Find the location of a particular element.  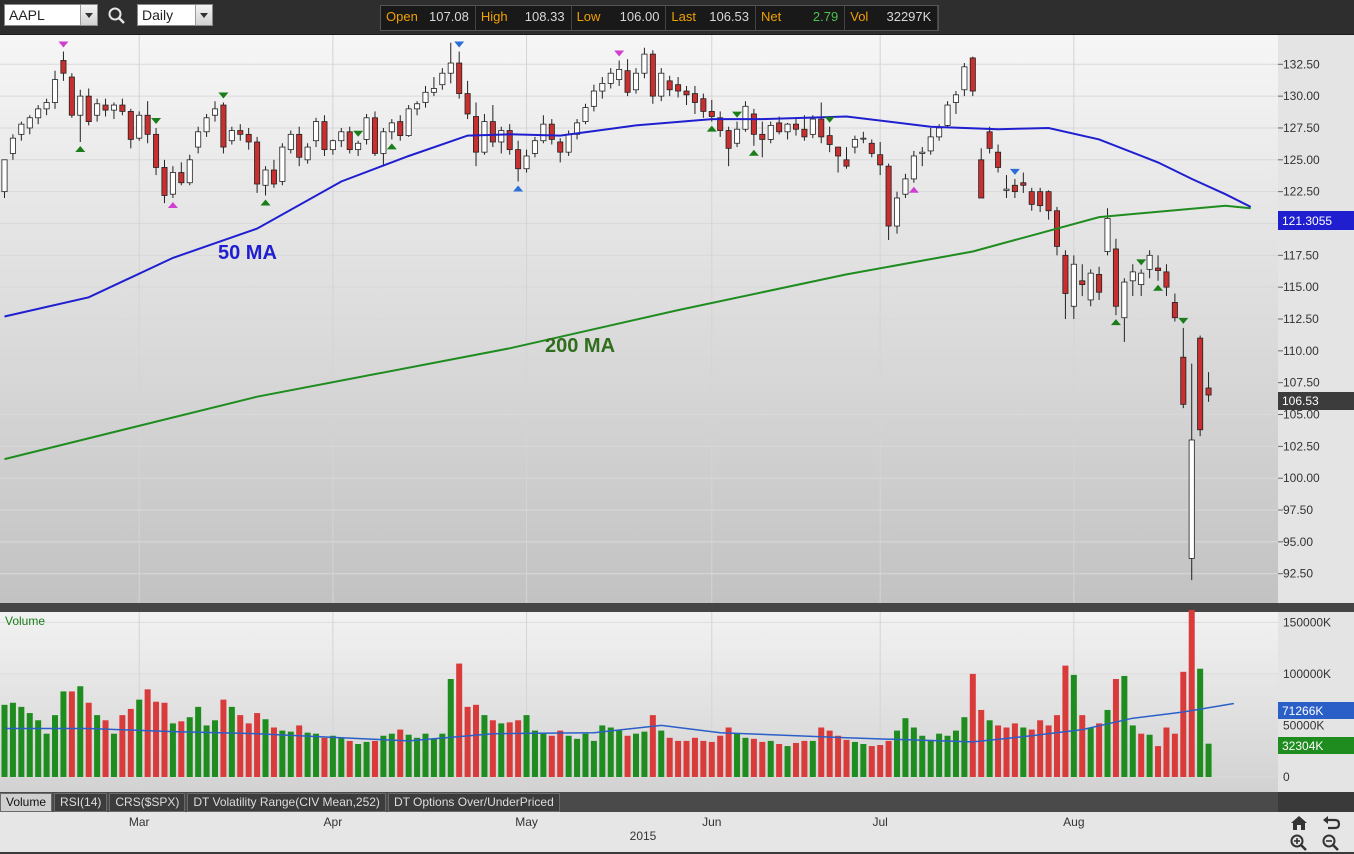

time-tick-label: Apr is located at coordinates (333, 822).